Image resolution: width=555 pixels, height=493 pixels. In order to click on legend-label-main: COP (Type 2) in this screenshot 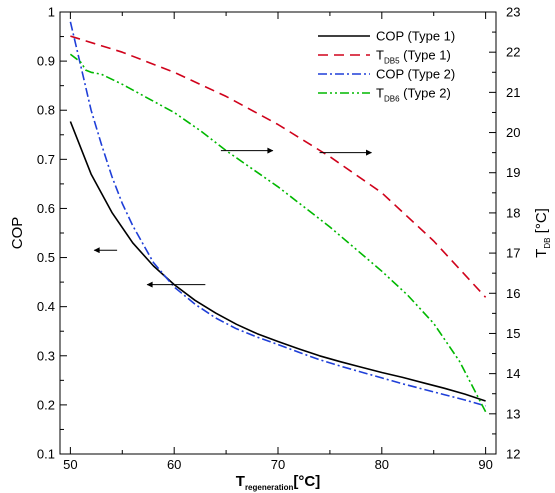, I will do `click(415, 74)`.